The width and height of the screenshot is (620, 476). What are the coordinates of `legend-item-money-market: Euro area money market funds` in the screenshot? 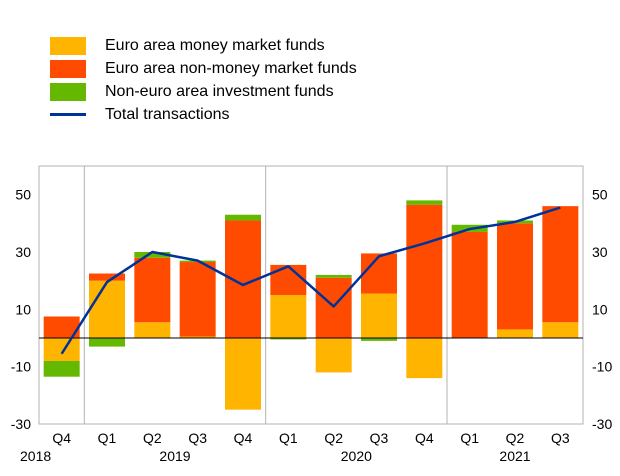 It's located at (203, 45).